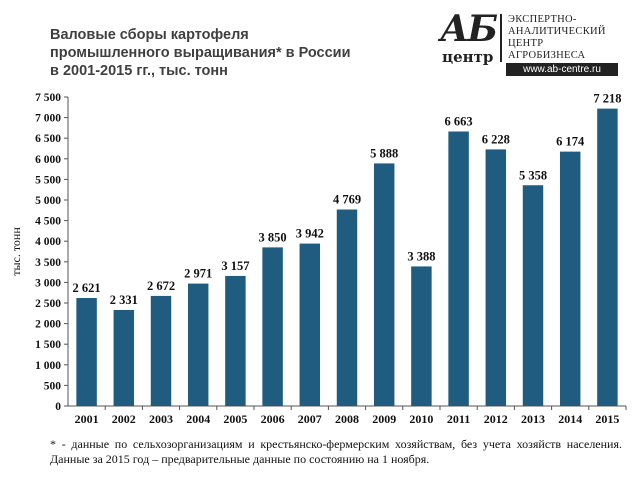 This screenshot has width=640, height=480. I want to click on bar-value-label: 6 174, so click(570, 142).